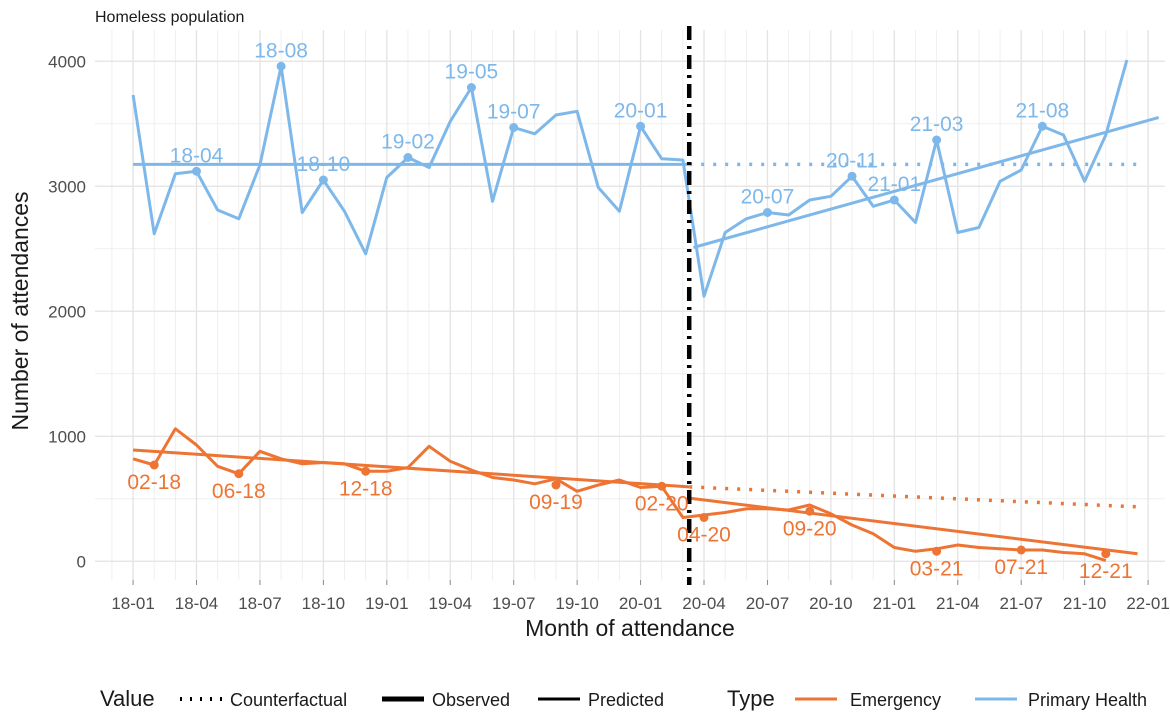 The height and width of the screenshot is (720, 1170). What do you see at coordinates (386, 603) in the screenshot?
I see `x-tick-label: 19-01` at bounding box center [386, 603].